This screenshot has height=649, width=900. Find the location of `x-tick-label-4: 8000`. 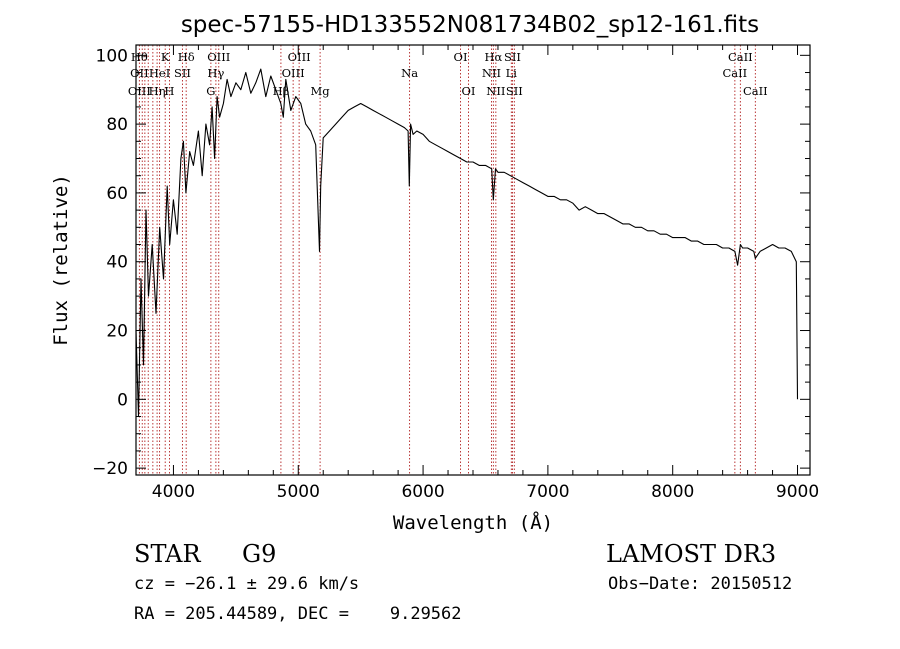

x-tick-label-4: 8000 is located at coordinates (672, 492).